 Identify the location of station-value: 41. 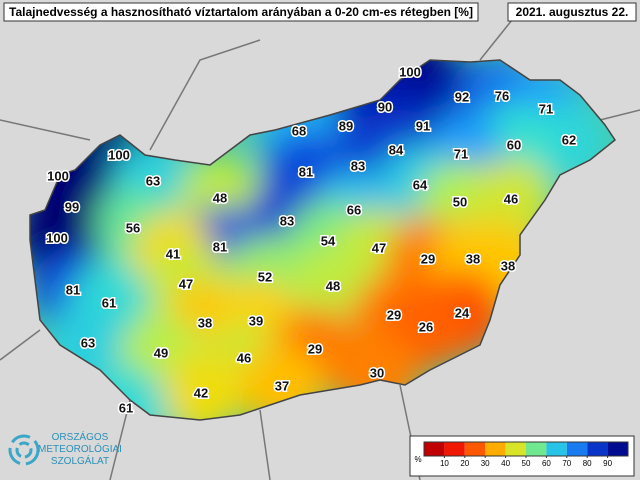
(173, 253).